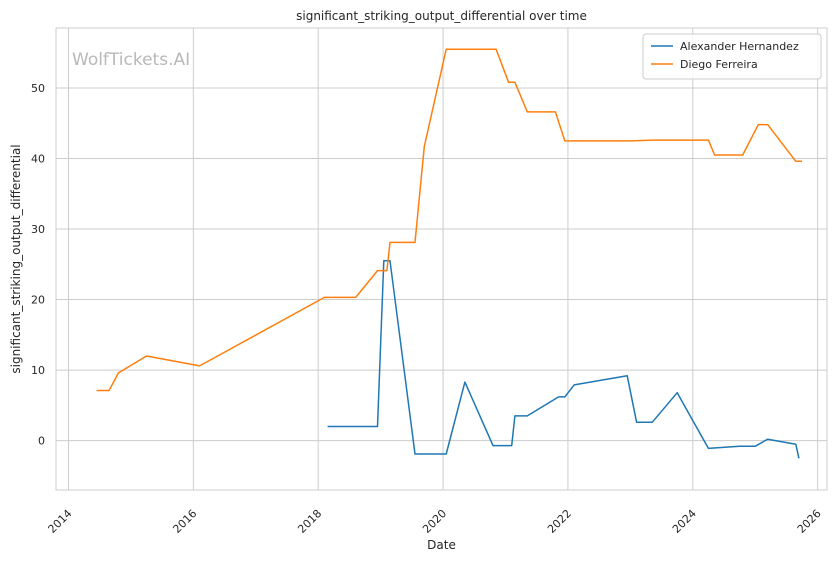 This screenshot has width=840, height=561. I want to click on y-tick-label: 30, so click(38, 229).